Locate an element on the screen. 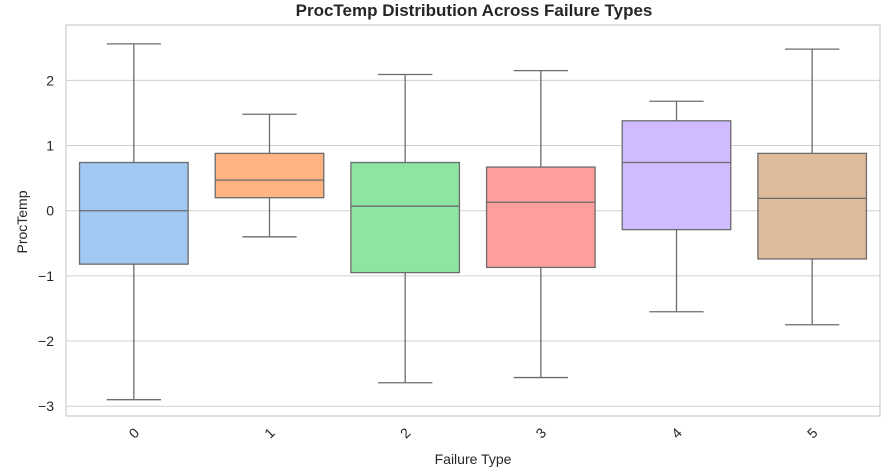 Image resolution: width=892 pixels, height=473 pixels. y-tick-label: −1 is located at coordinates (46, 276).